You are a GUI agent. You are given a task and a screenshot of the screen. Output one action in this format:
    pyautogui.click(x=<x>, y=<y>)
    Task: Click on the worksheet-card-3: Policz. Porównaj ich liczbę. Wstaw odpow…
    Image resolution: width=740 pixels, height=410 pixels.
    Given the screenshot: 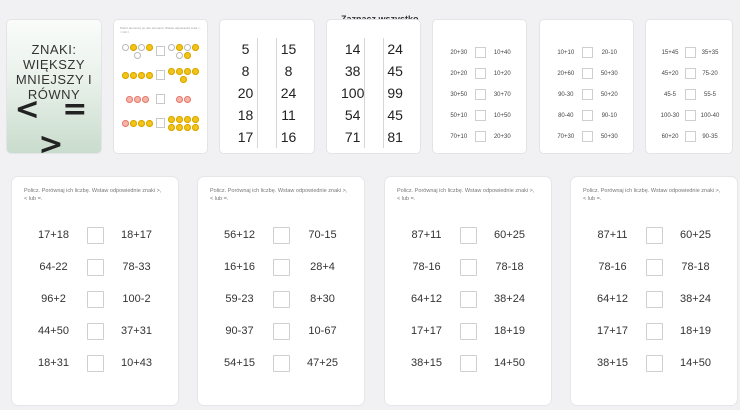 What is the action you would take?
    pyautogui.click(x=468, y=291)
    